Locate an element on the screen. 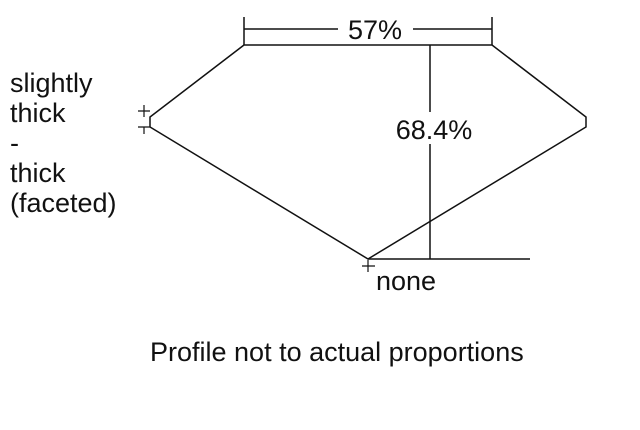 This screenshot has width=640, height=430. culet-marker is located at coordinates (368, 266).